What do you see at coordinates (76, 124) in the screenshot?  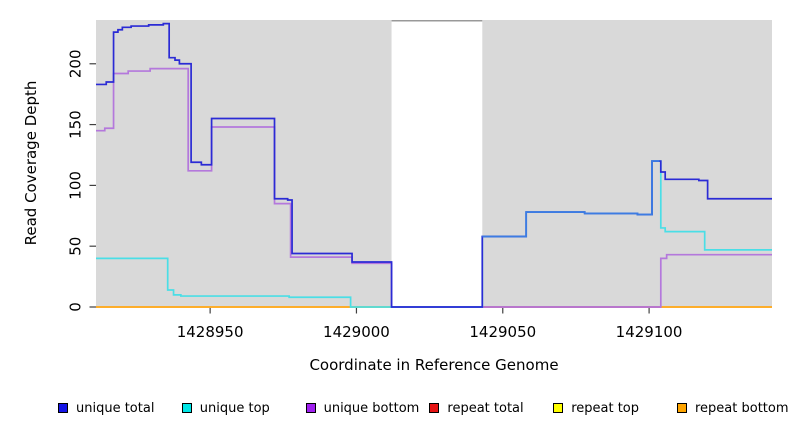 I see `y-tick-label: 150` at bounding box center [76, 124].